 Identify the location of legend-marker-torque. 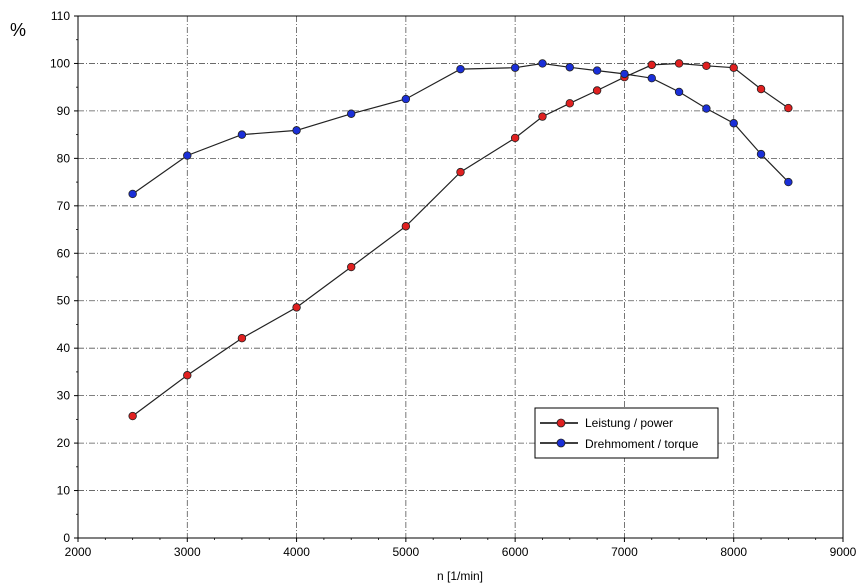
(561, 443).